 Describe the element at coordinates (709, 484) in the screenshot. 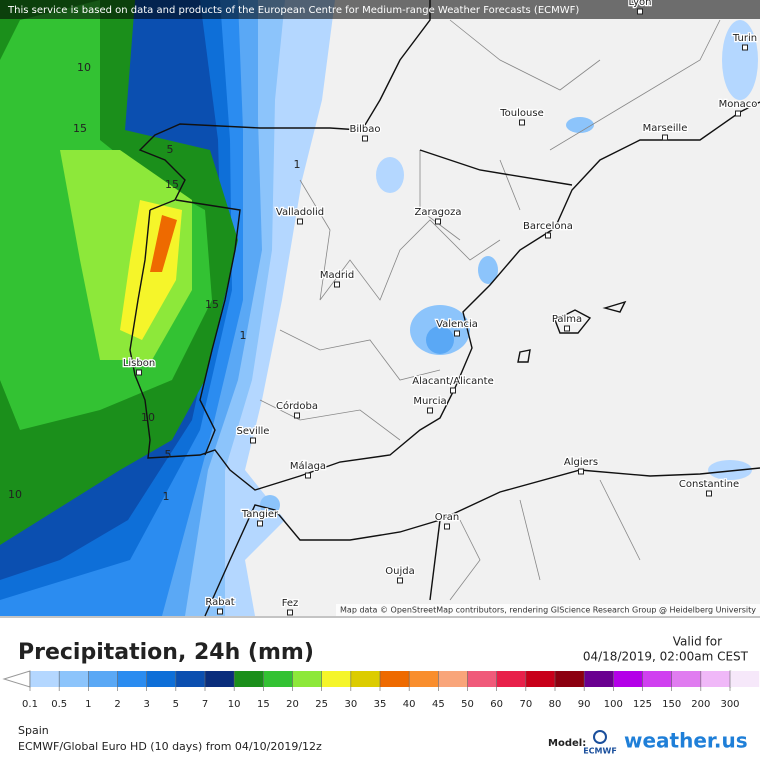

I see `city-label: Constantine` at that location.